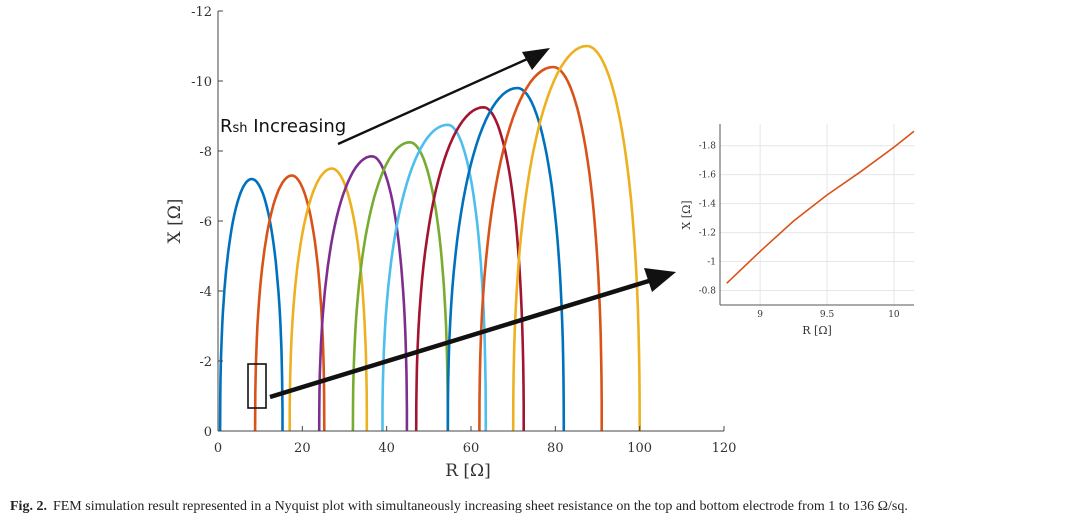  Describe the element at coordinates (175, 221) in the screenshot. I see `y-axis-label: X [Ω]` at that location.